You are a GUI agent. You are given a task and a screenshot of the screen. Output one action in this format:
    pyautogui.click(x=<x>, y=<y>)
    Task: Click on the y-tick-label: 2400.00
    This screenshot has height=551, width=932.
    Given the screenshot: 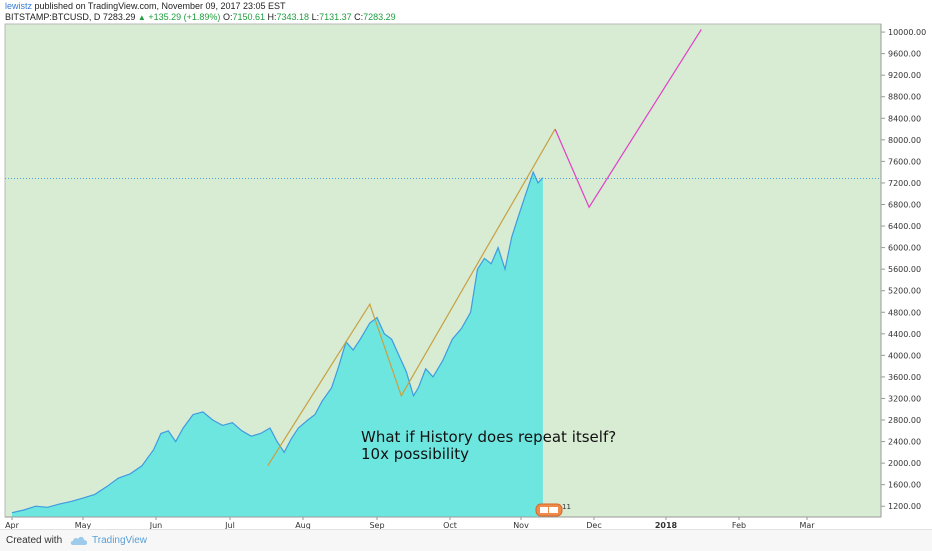 What is the action you would take?
    pyautogui.click(x=904, y=442)
    